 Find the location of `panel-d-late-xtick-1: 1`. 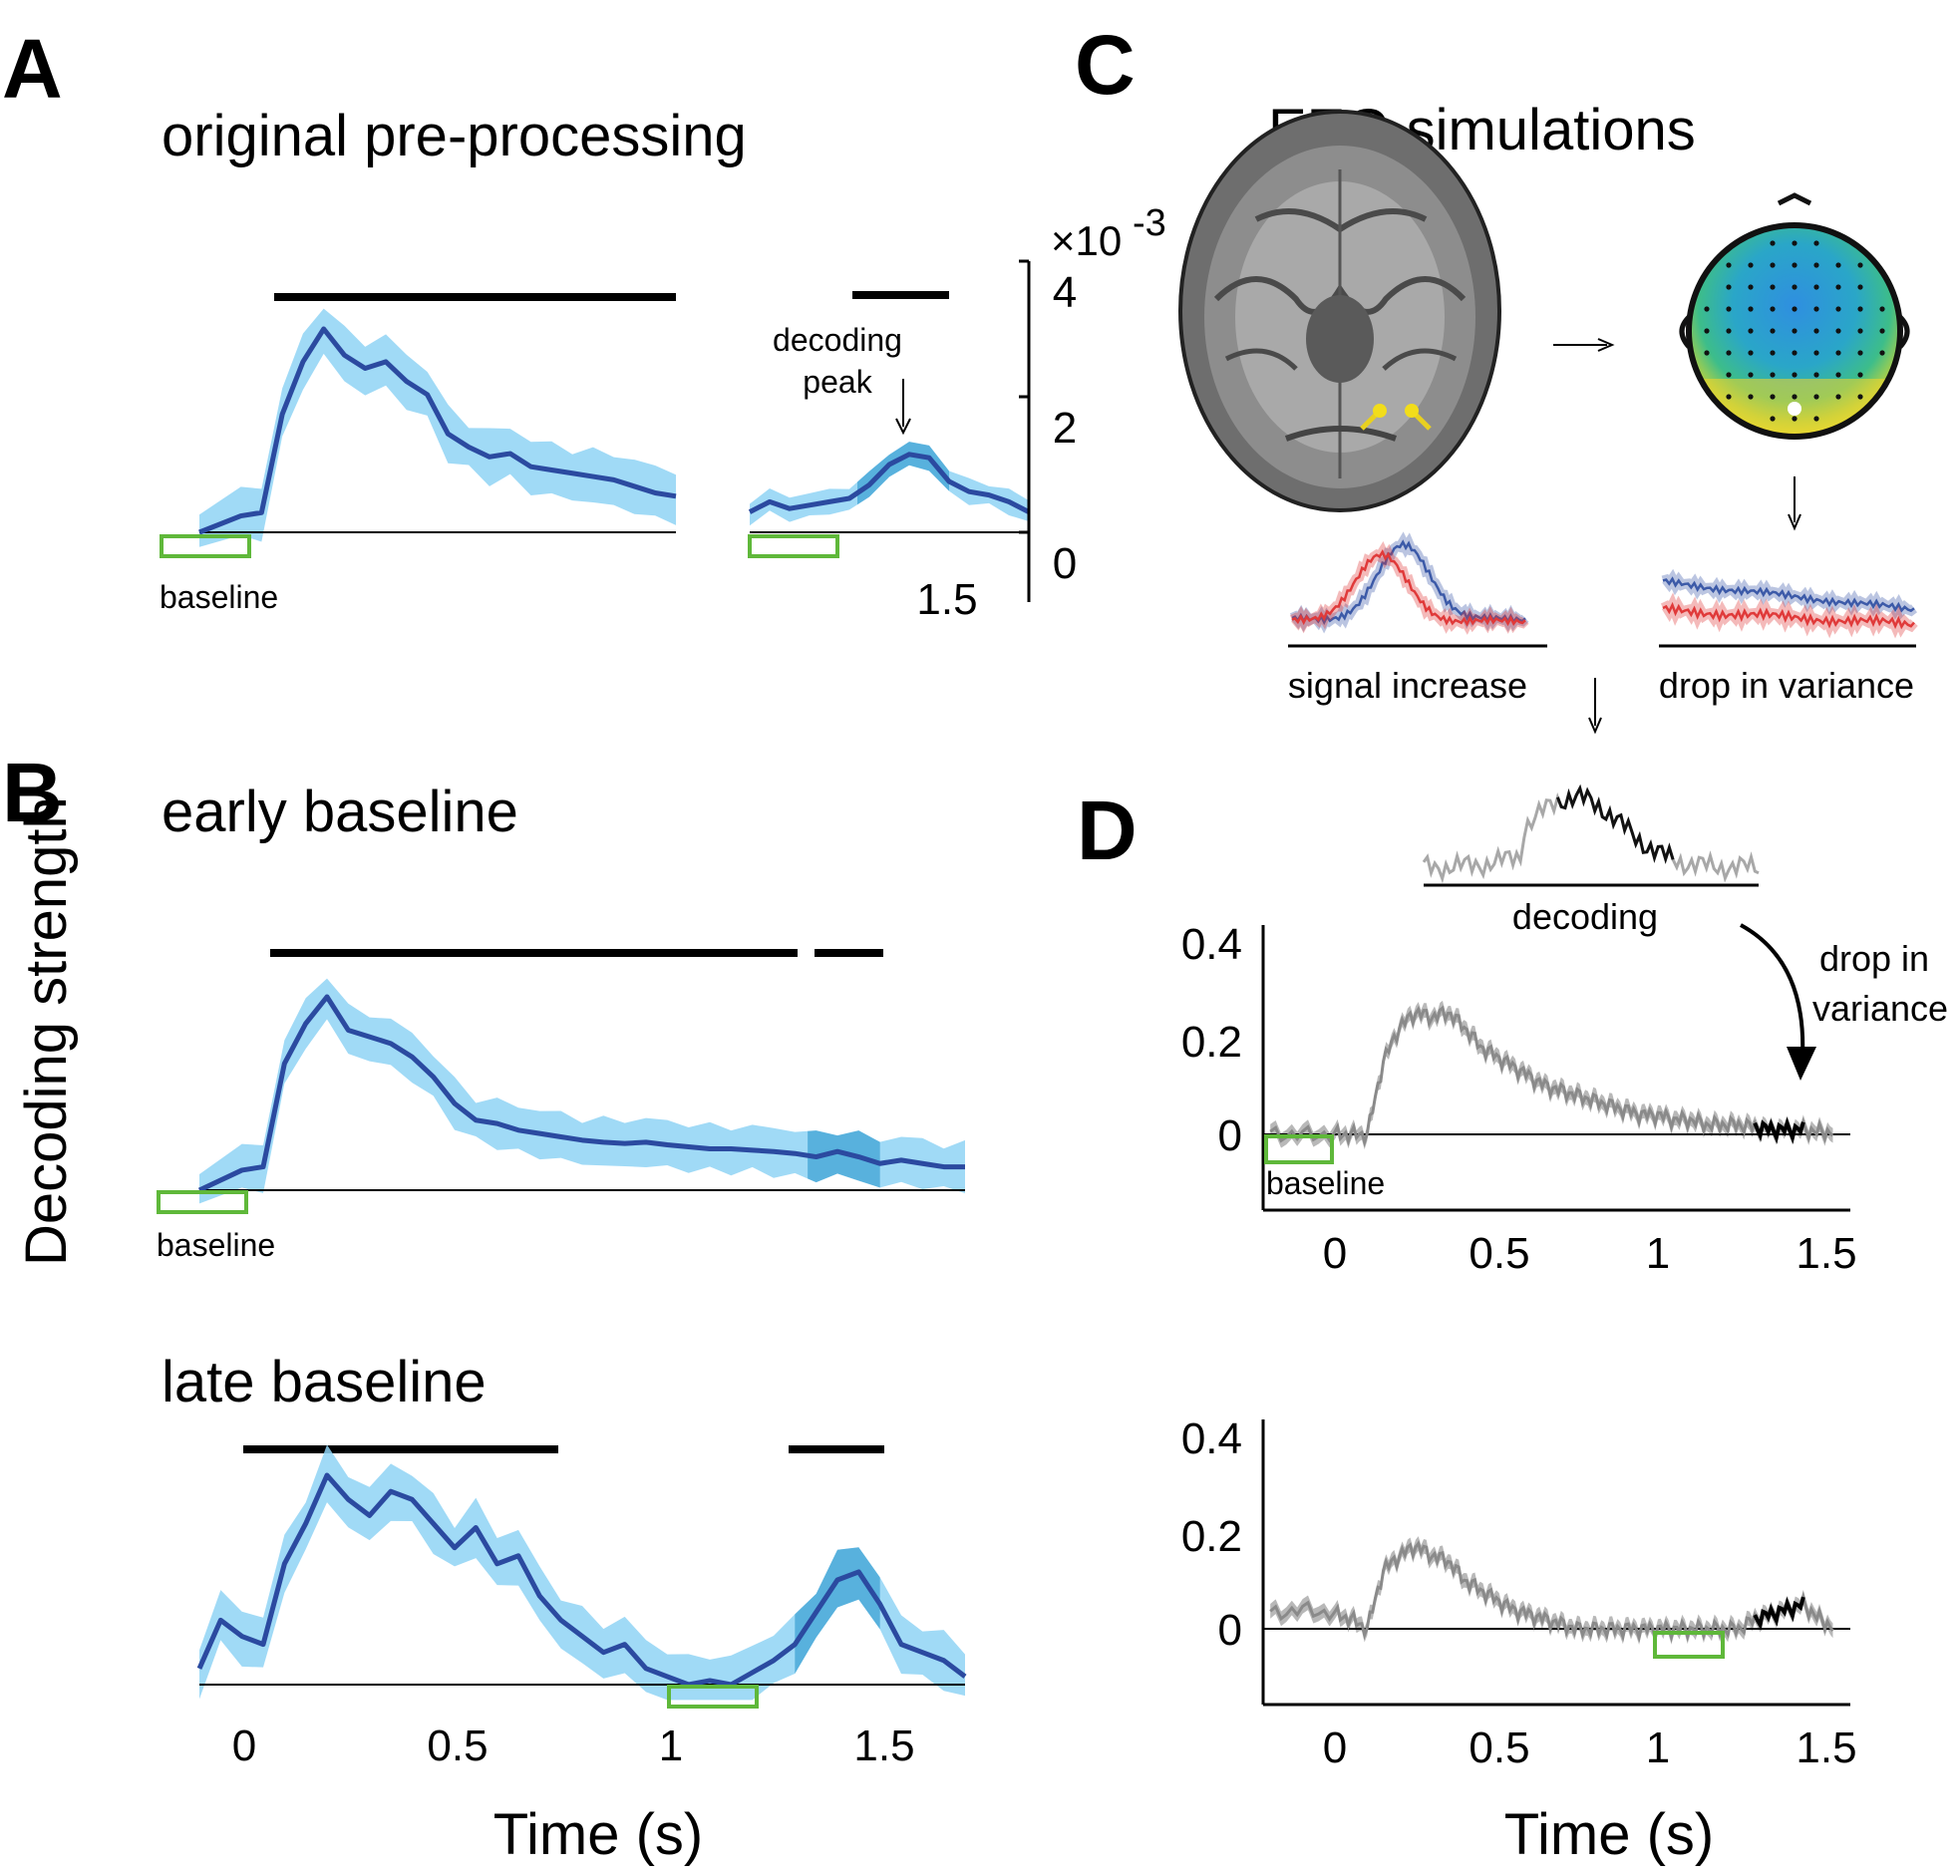

panel-d-late-xtick-1: 1 is located at coordinates (1658, 1747).